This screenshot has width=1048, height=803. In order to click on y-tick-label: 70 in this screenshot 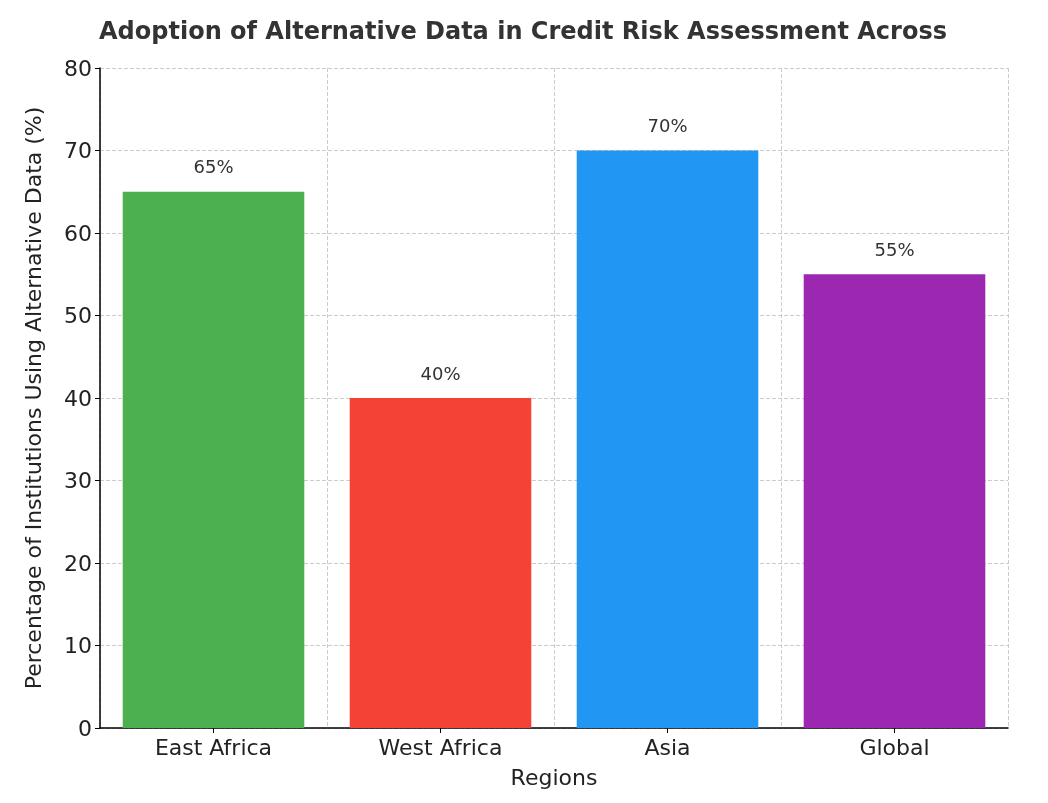, I will do `click(78, 150)`.